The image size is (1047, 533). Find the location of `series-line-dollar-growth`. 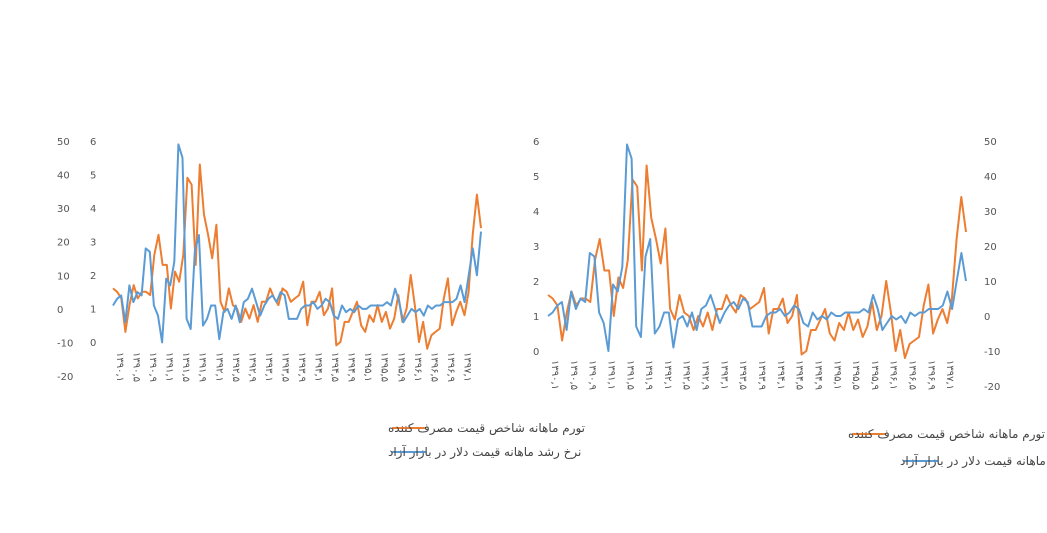

series-line-dollar-growth is located at coordinates (297, 243).